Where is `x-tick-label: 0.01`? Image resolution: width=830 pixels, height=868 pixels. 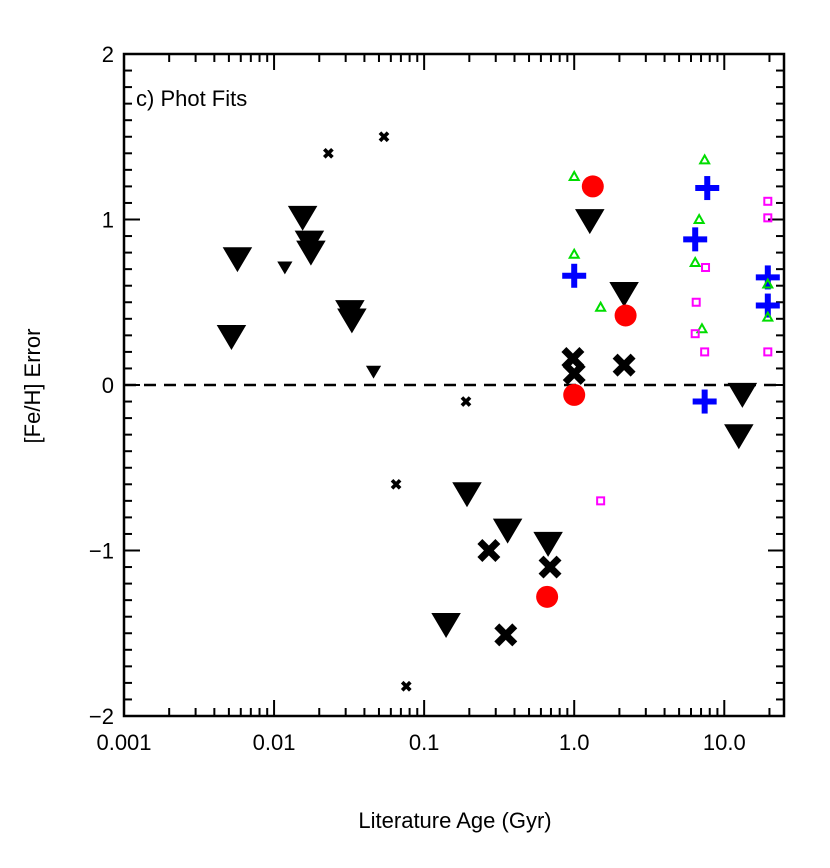 x-tick-label: 0.01 is located at coordinates (274, 742).